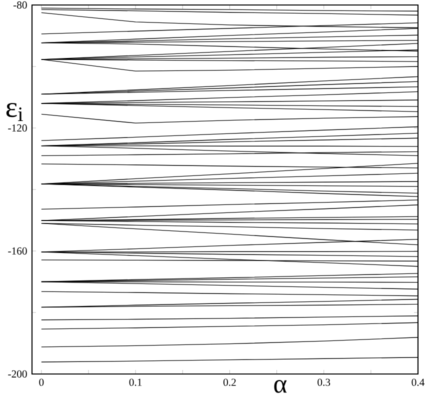  I want to click on x-tick-label: 0.1, so click(135, 382).